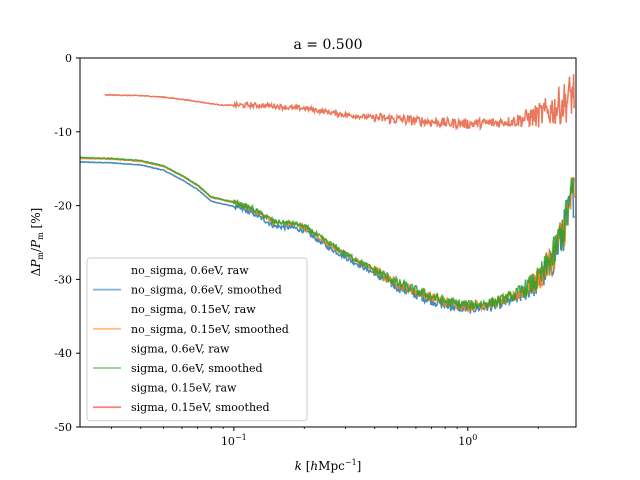  Describe the element at coordinates (193, 309) in the screenshot. I see `legend-label: no_sigma, 0.15eV, raw` at that location.